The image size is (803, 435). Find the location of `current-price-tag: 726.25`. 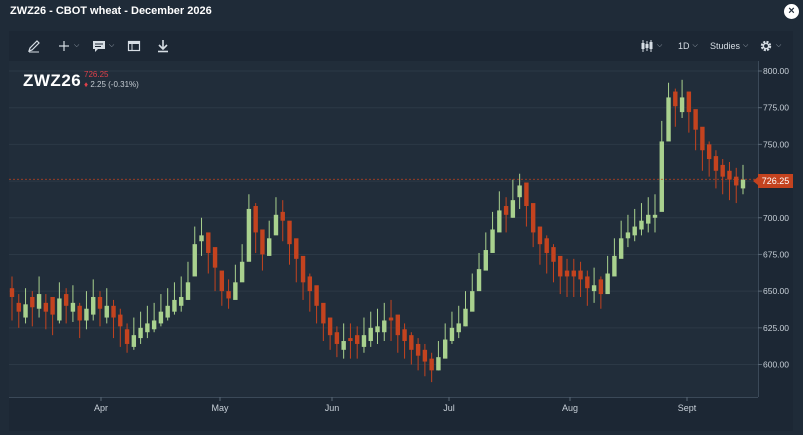

current-price-tag: 726.25 is located at coordinates (773, 181).